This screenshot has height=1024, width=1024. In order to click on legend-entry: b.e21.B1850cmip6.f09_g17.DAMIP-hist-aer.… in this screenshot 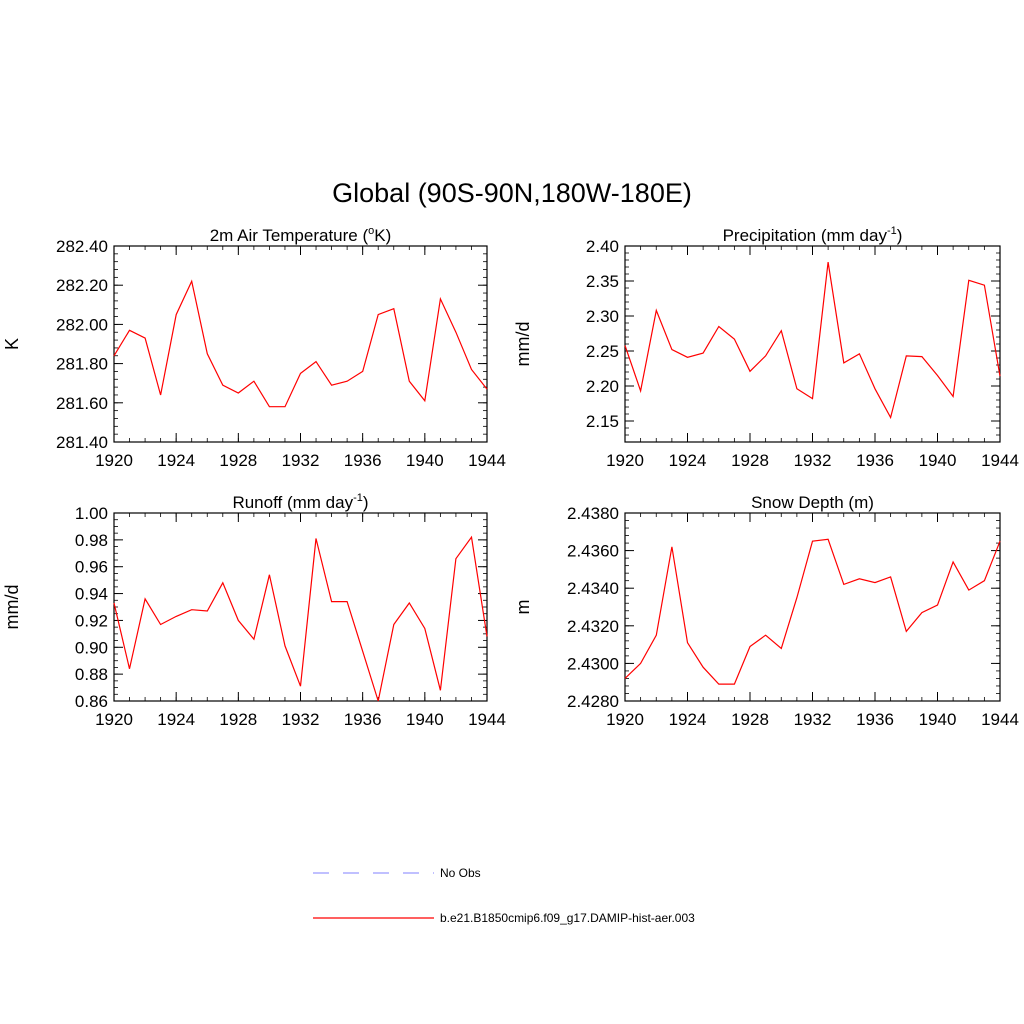, I will do `click(504, 918)`.